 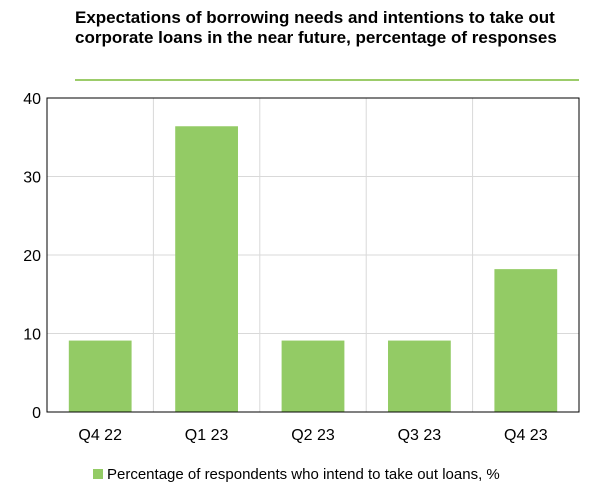 I want to click on x-tick-label: Q2 23, so click(x=313, y=435).